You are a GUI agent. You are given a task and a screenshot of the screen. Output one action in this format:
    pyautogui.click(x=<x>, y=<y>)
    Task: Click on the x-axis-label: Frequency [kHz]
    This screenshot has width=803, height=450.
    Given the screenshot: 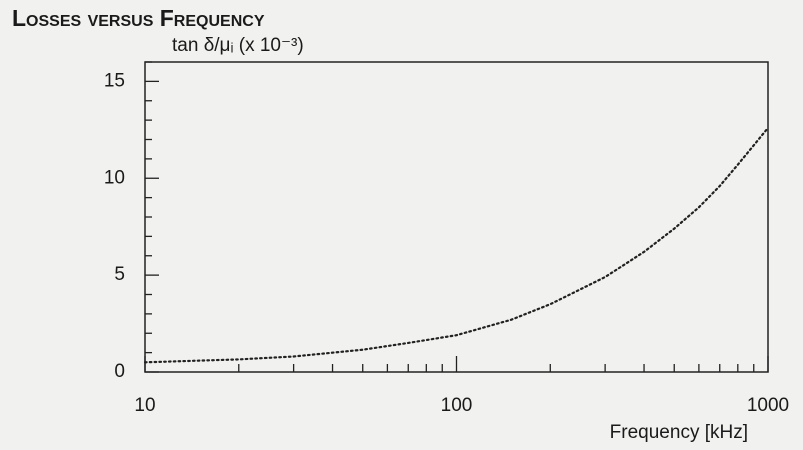 What is the action you would take?
    pyautogui.click(x=679, y=432)
    